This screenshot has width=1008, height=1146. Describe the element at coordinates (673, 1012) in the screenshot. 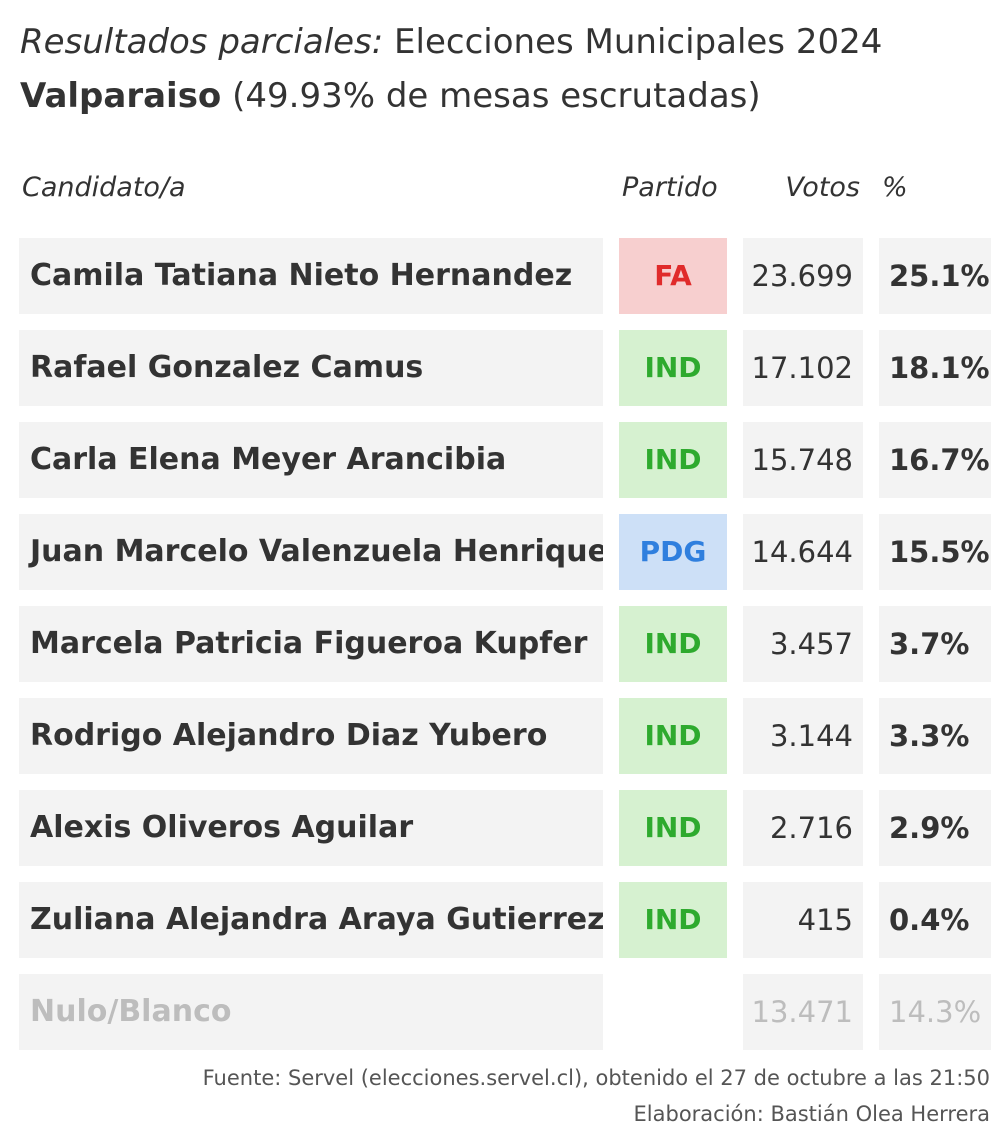

I see `null-blank-party-empty` at that location.